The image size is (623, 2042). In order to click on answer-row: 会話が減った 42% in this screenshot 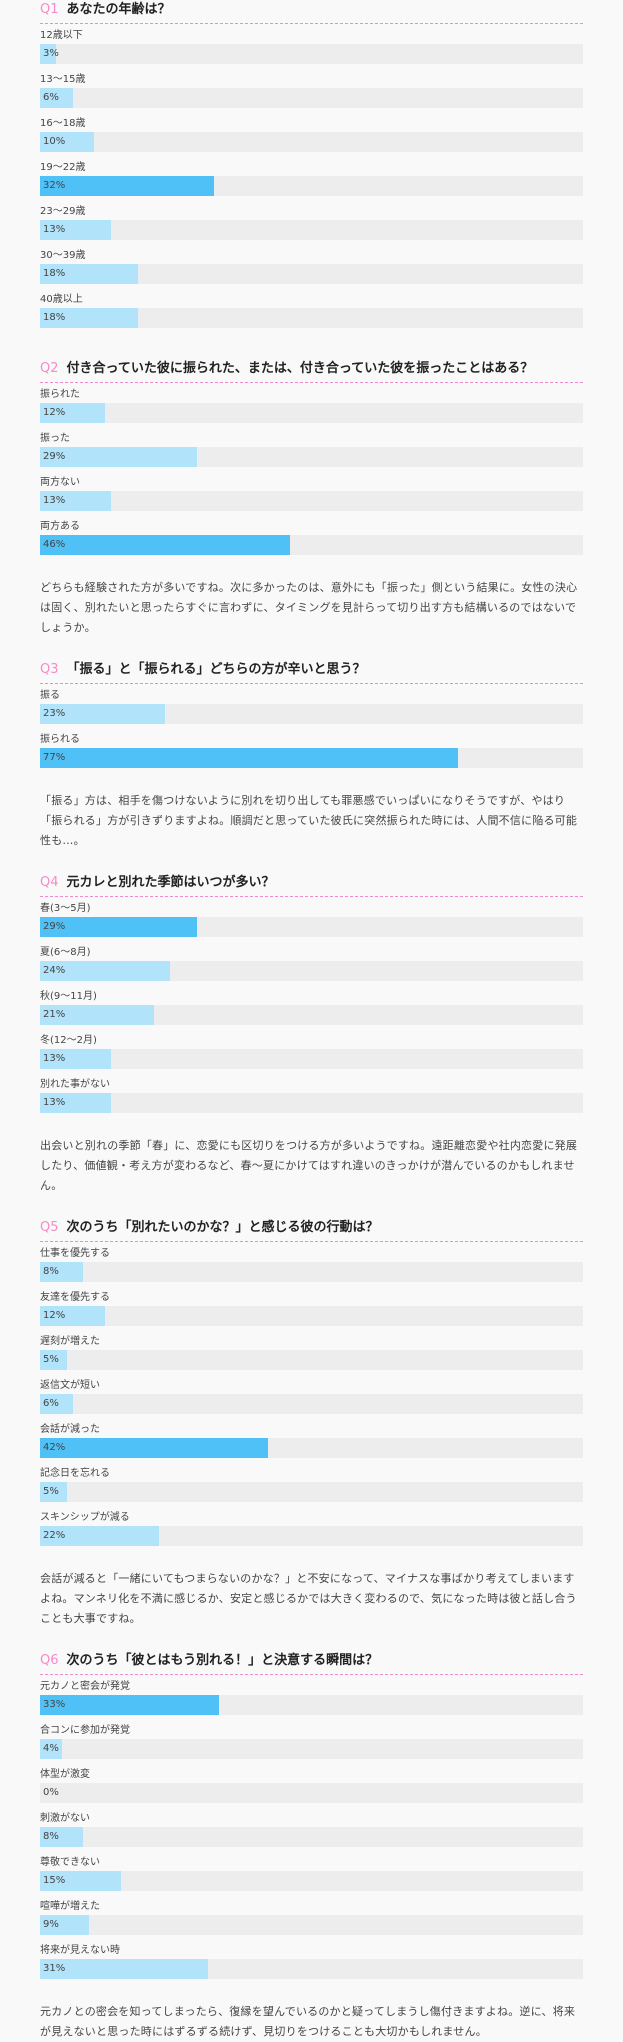, I will do `click(311, 1445)`.